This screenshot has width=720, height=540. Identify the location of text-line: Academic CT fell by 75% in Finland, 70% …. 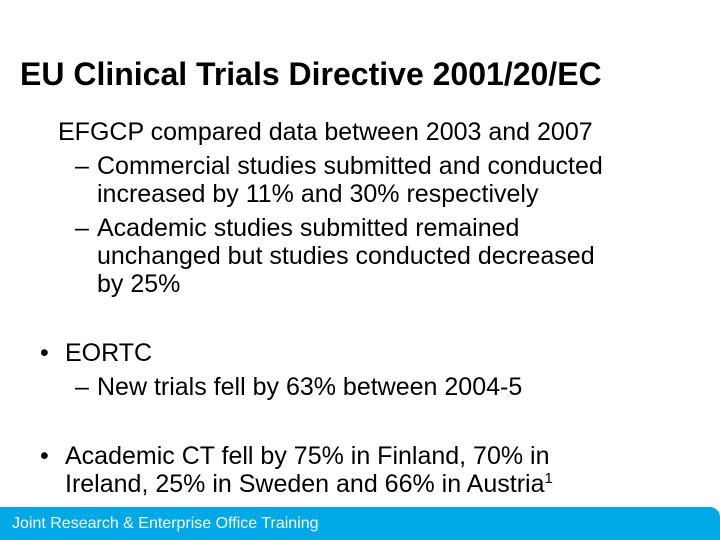
(307, 456).